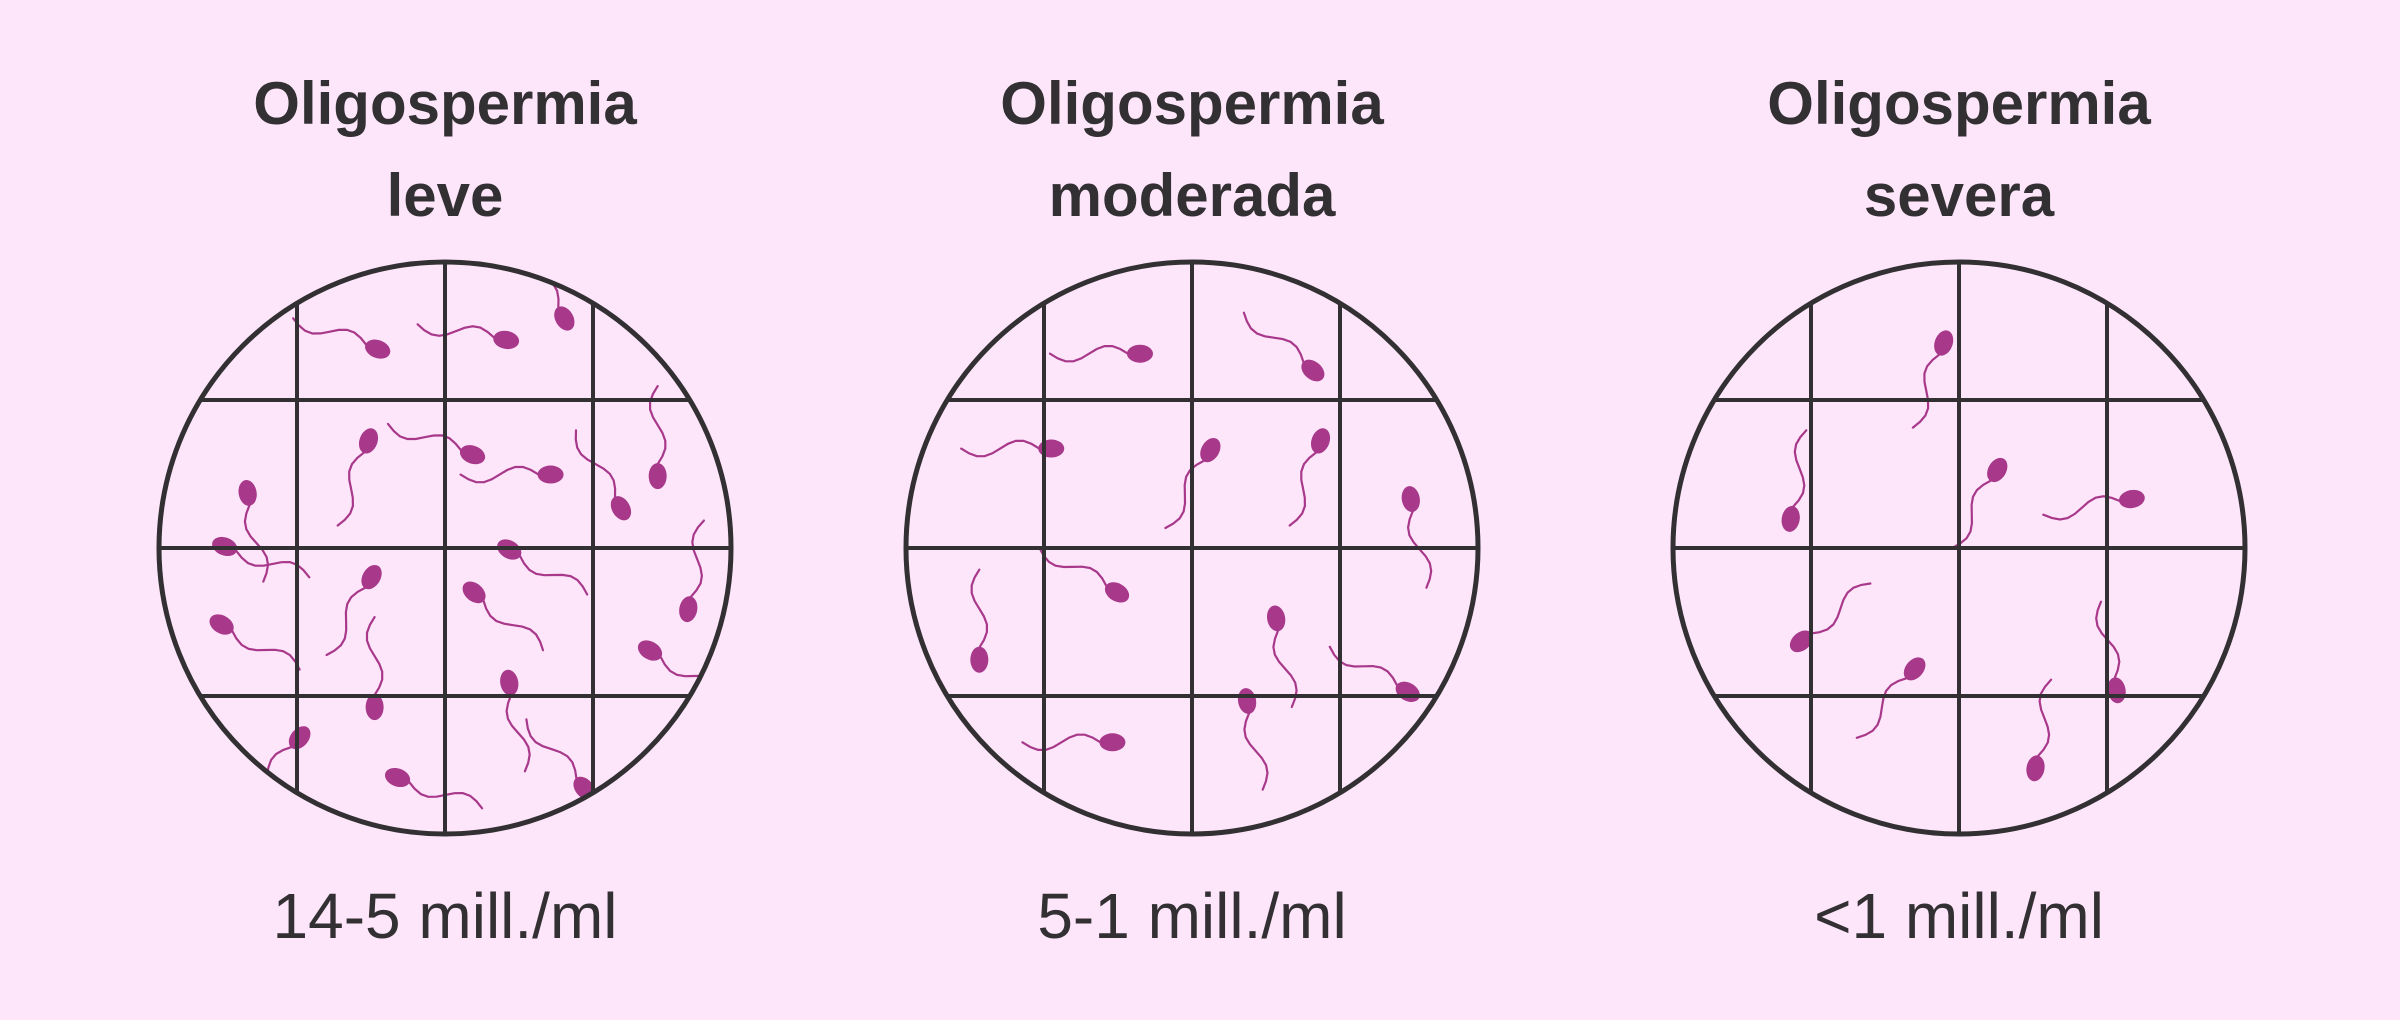 This screenshot has height=1020, width=2400. Describe the element at coordinates (1192, 195) in the screenshot. I see `title-line2: moderada` at that location.